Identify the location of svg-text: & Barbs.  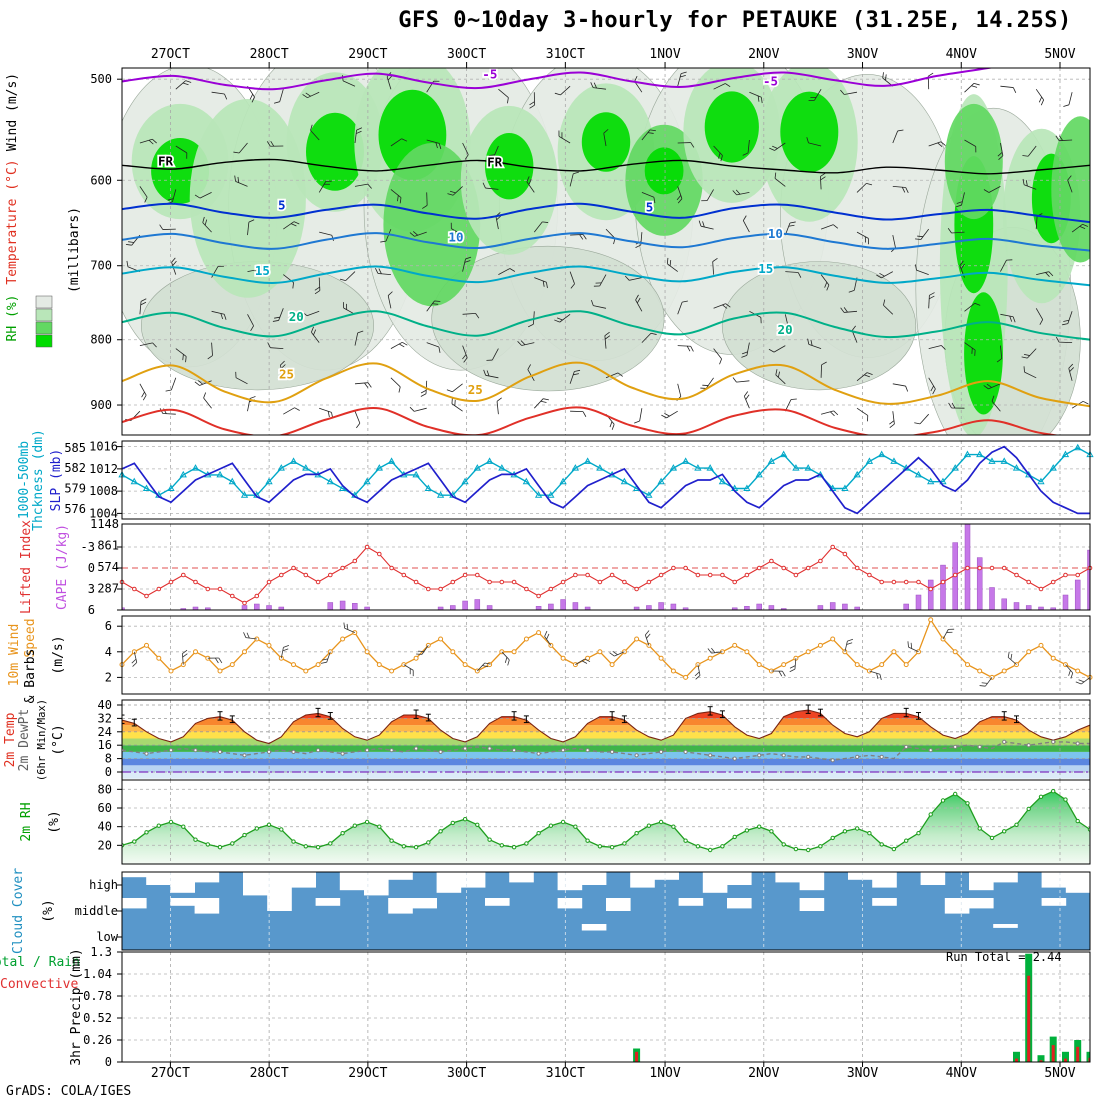
(30, 676).